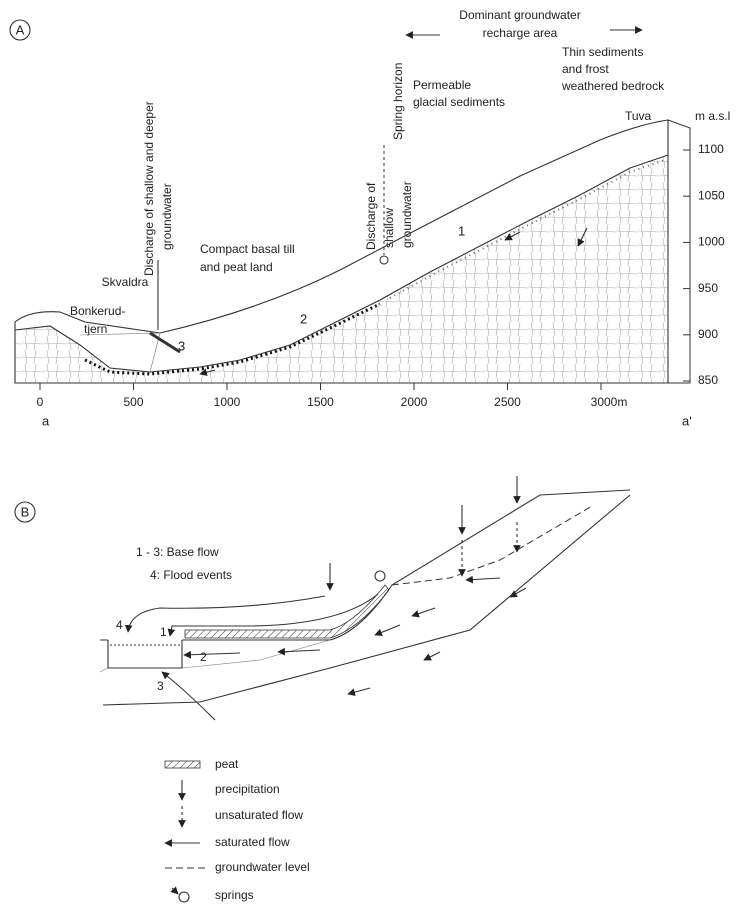  Describe the element at coordinates (252, 842) in the screenshot. I see `legend-label: saturated flow` at that location.